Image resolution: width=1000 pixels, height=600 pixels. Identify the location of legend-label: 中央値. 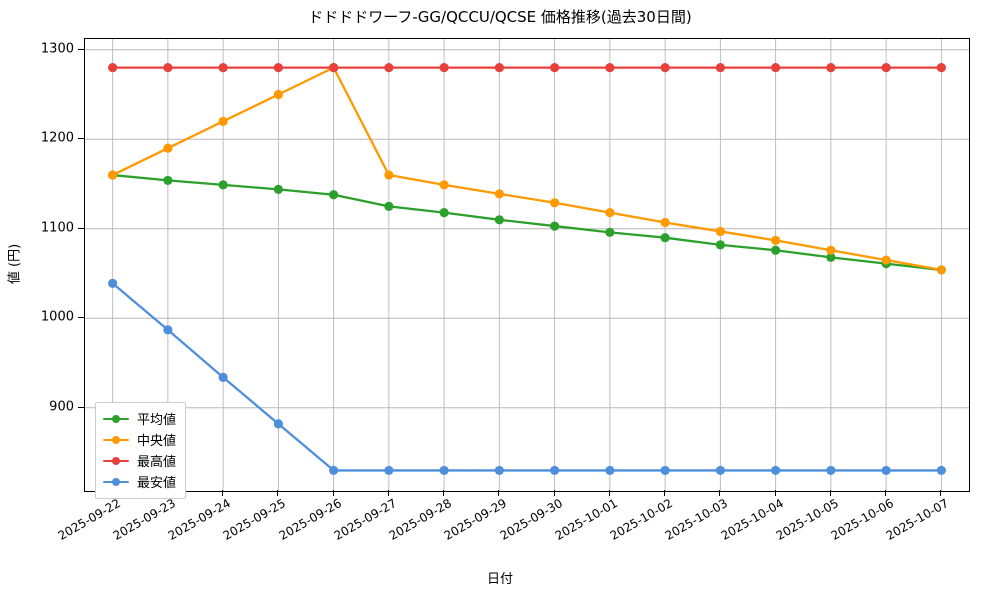
(157, 441).